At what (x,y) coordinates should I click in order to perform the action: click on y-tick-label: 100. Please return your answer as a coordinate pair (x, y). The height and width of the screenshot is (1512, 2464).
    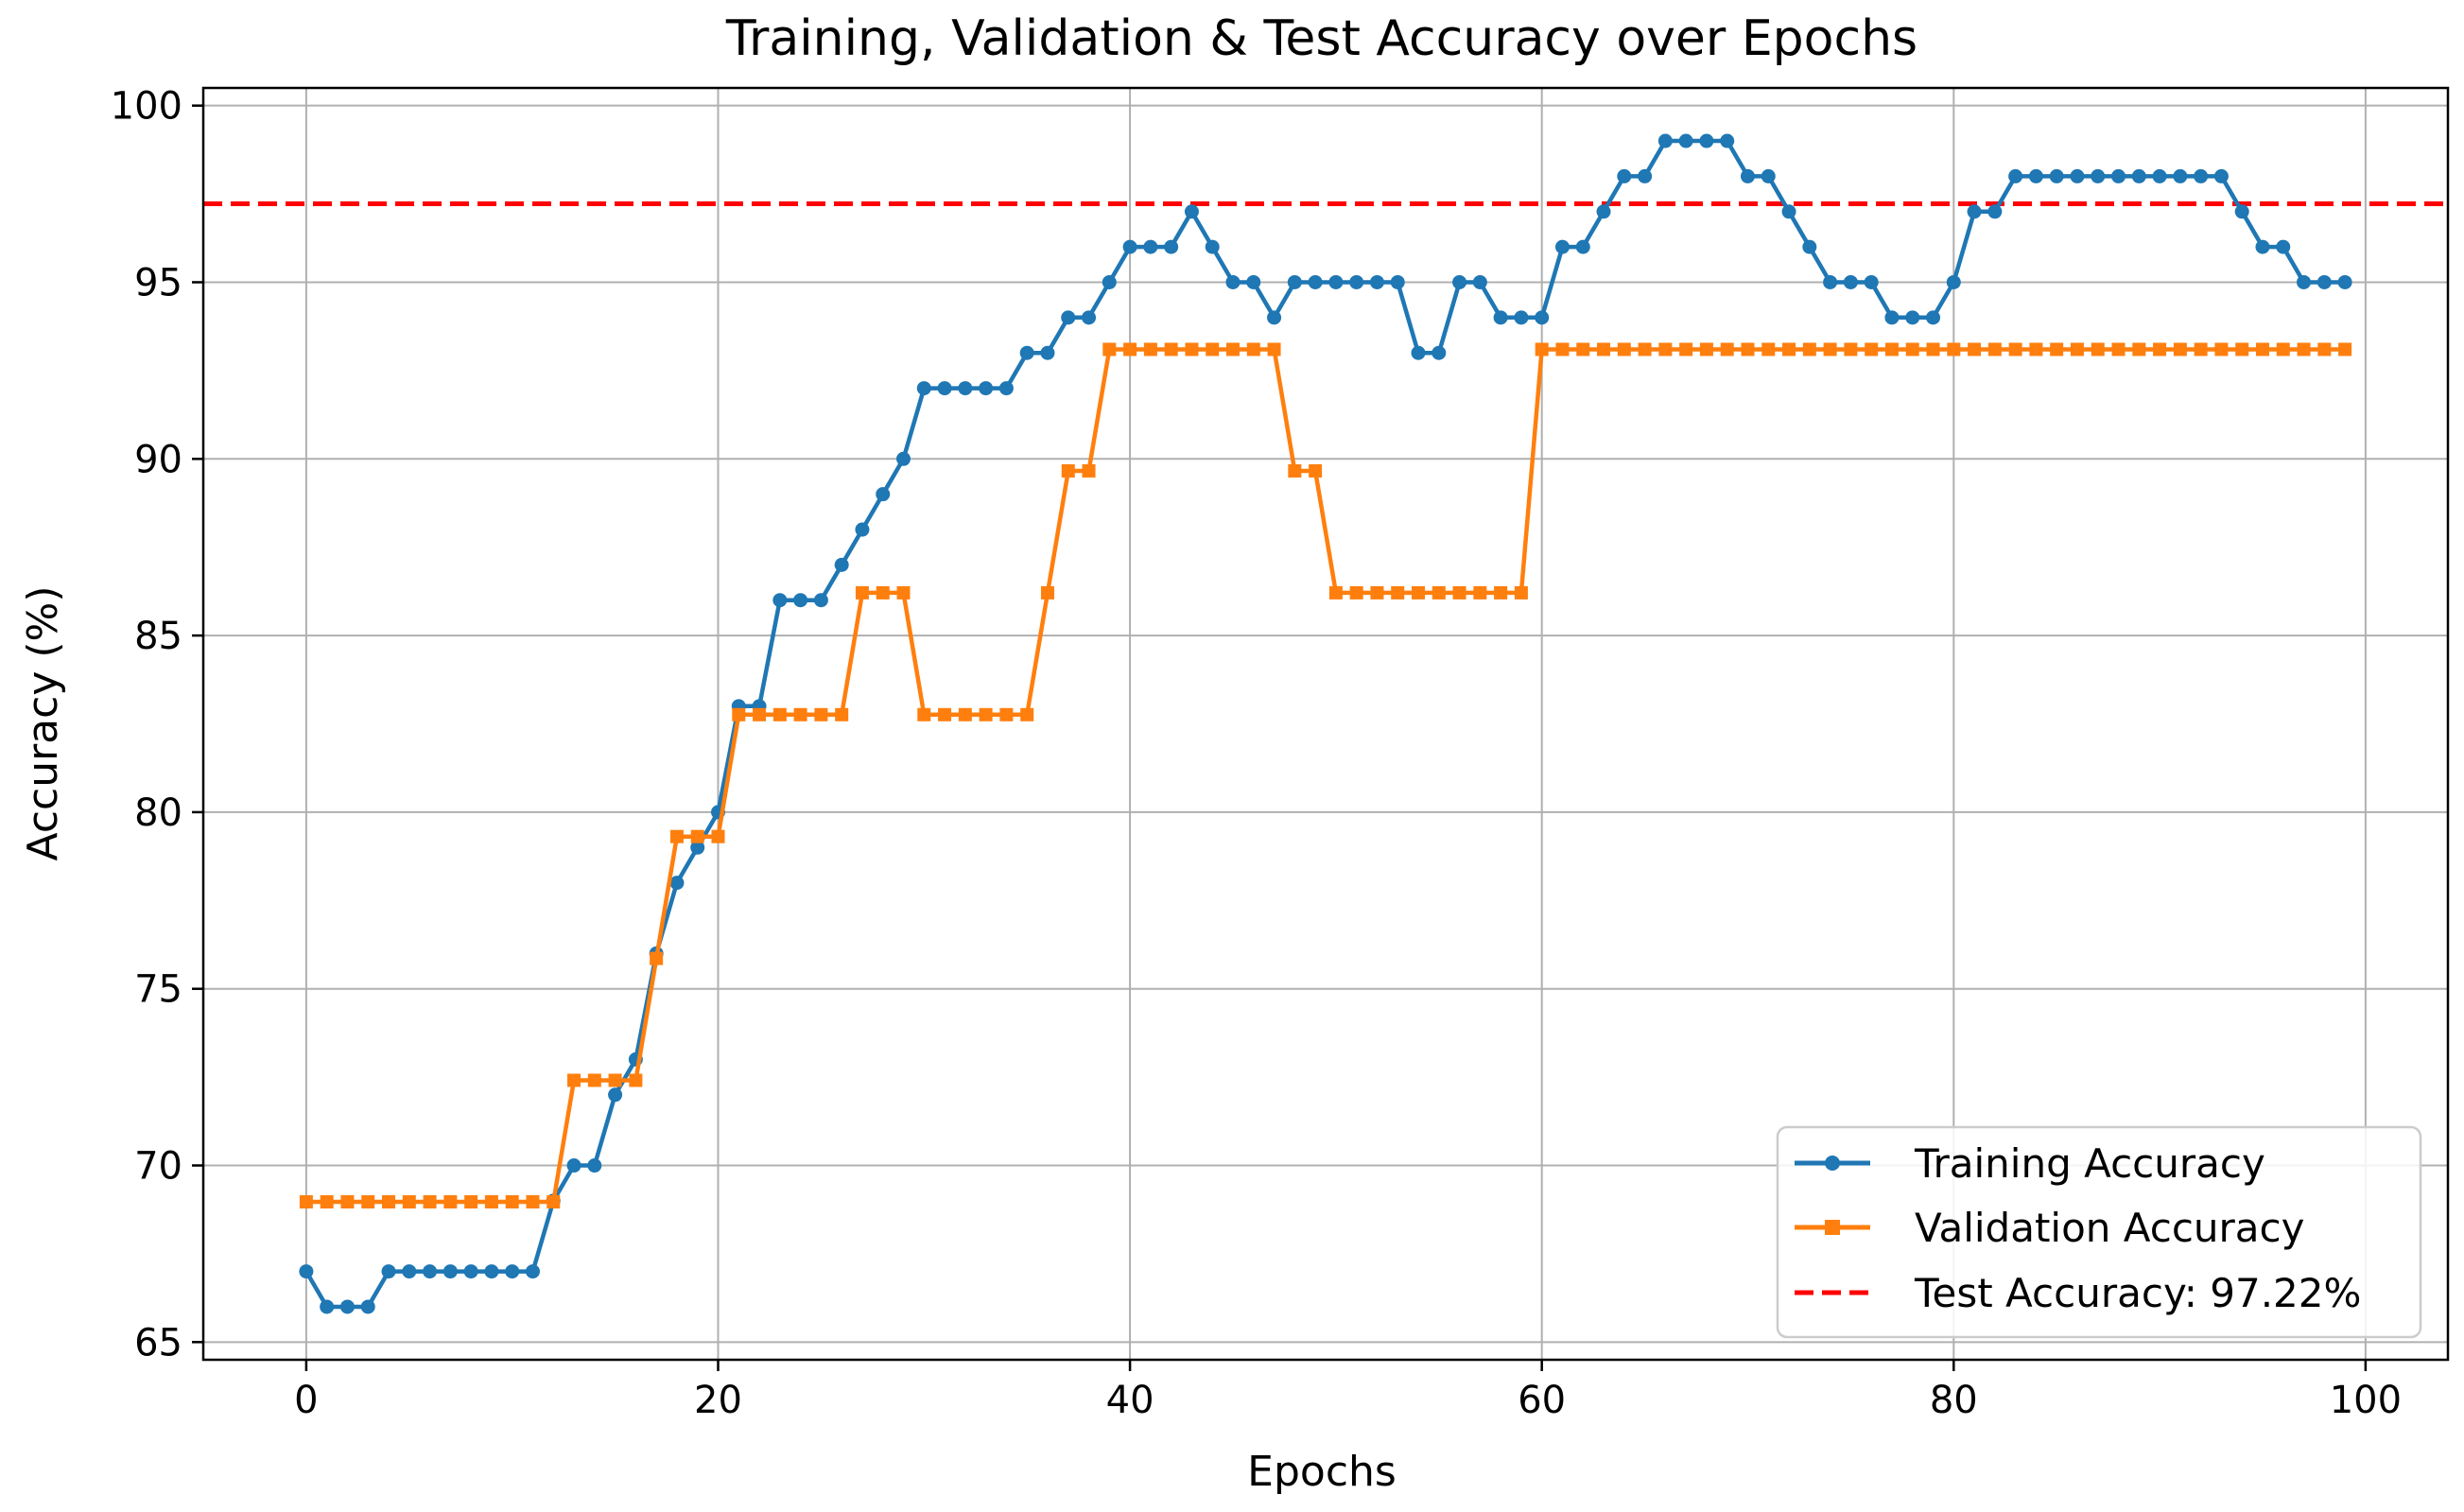
    Looking at the image, I should click on (146, 107).